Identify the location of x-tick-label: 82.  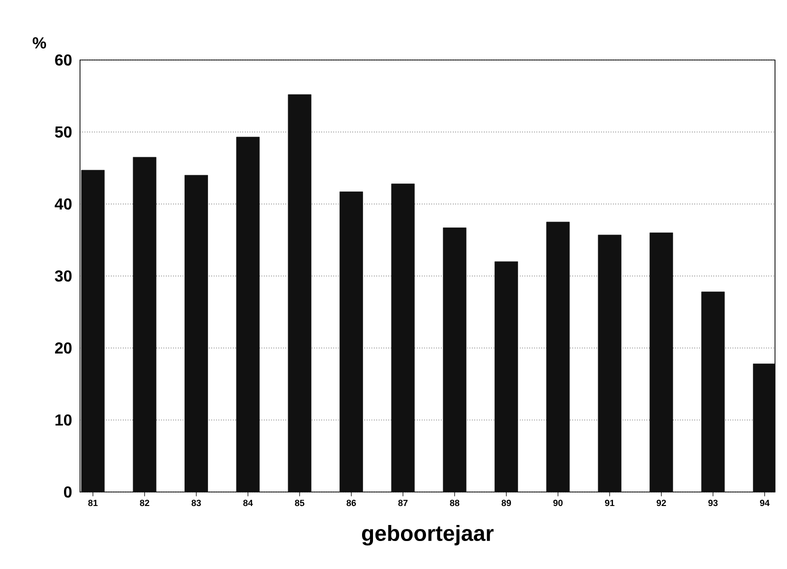
(145, 503).